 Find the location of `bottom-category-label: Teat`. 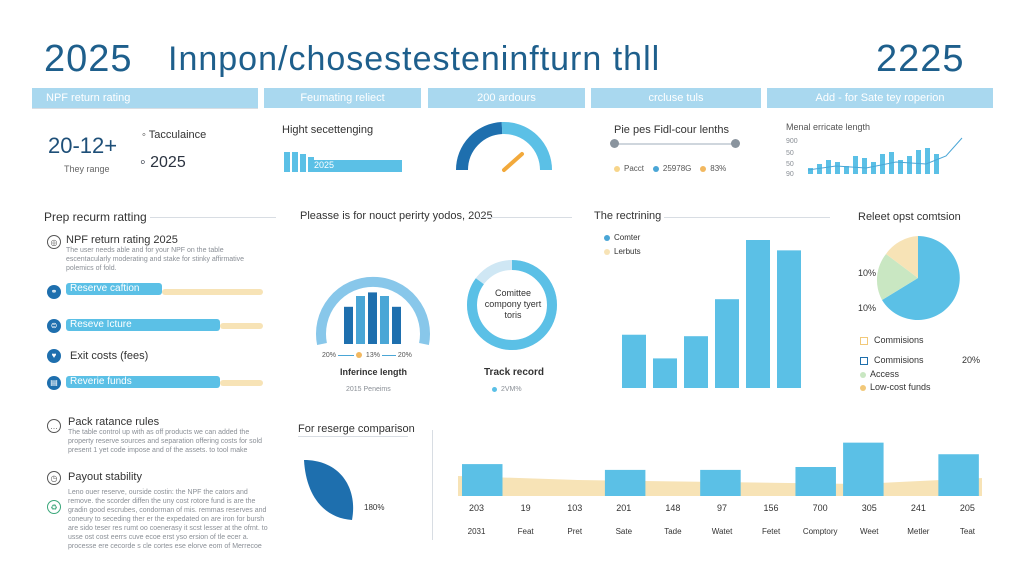

bottom-category-label: Teat is located at coordinates (967, 531).